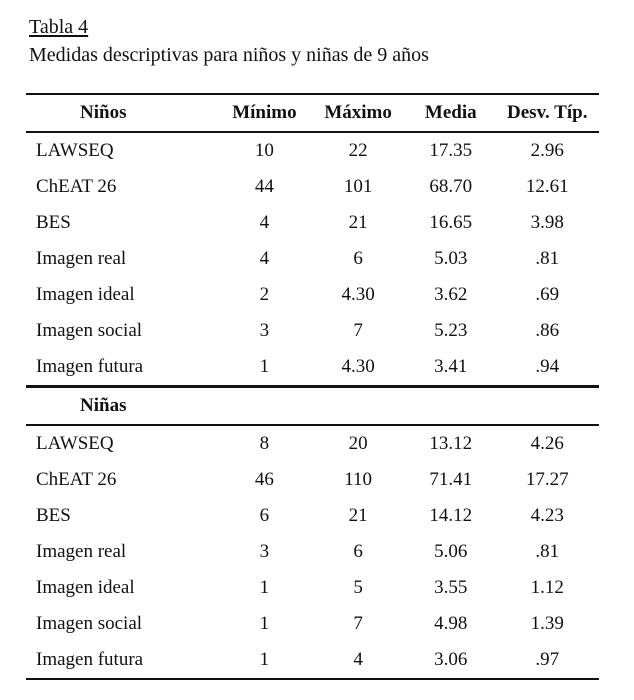  What do you see at coordinates (358, 113) in the screenshot?
I see `header-maximo: Máximo` at bounding box center [358, 113].